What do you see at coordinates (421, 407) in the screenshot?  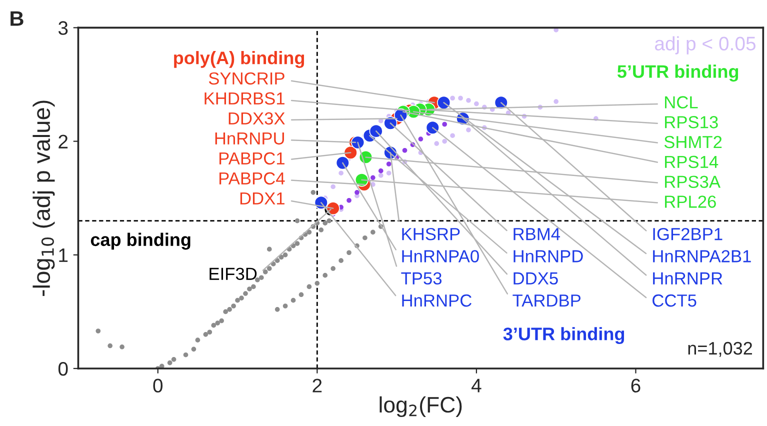 I see `x-axis-title: log$_{2}$(FC)` at bounding box center [421, 407].